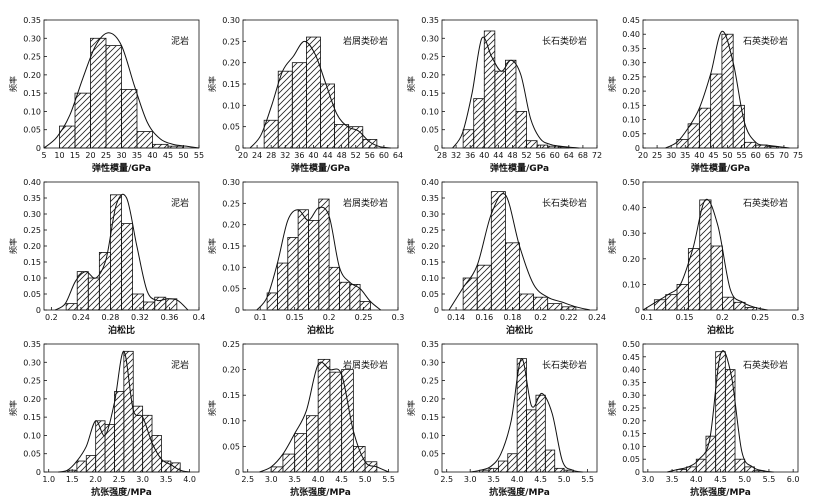 The image size is (813, 496). What do you see at coordinates (72, 479) in the screenshot?
I see `x-tick-label: 1.5` at bounding box center [72, 479].